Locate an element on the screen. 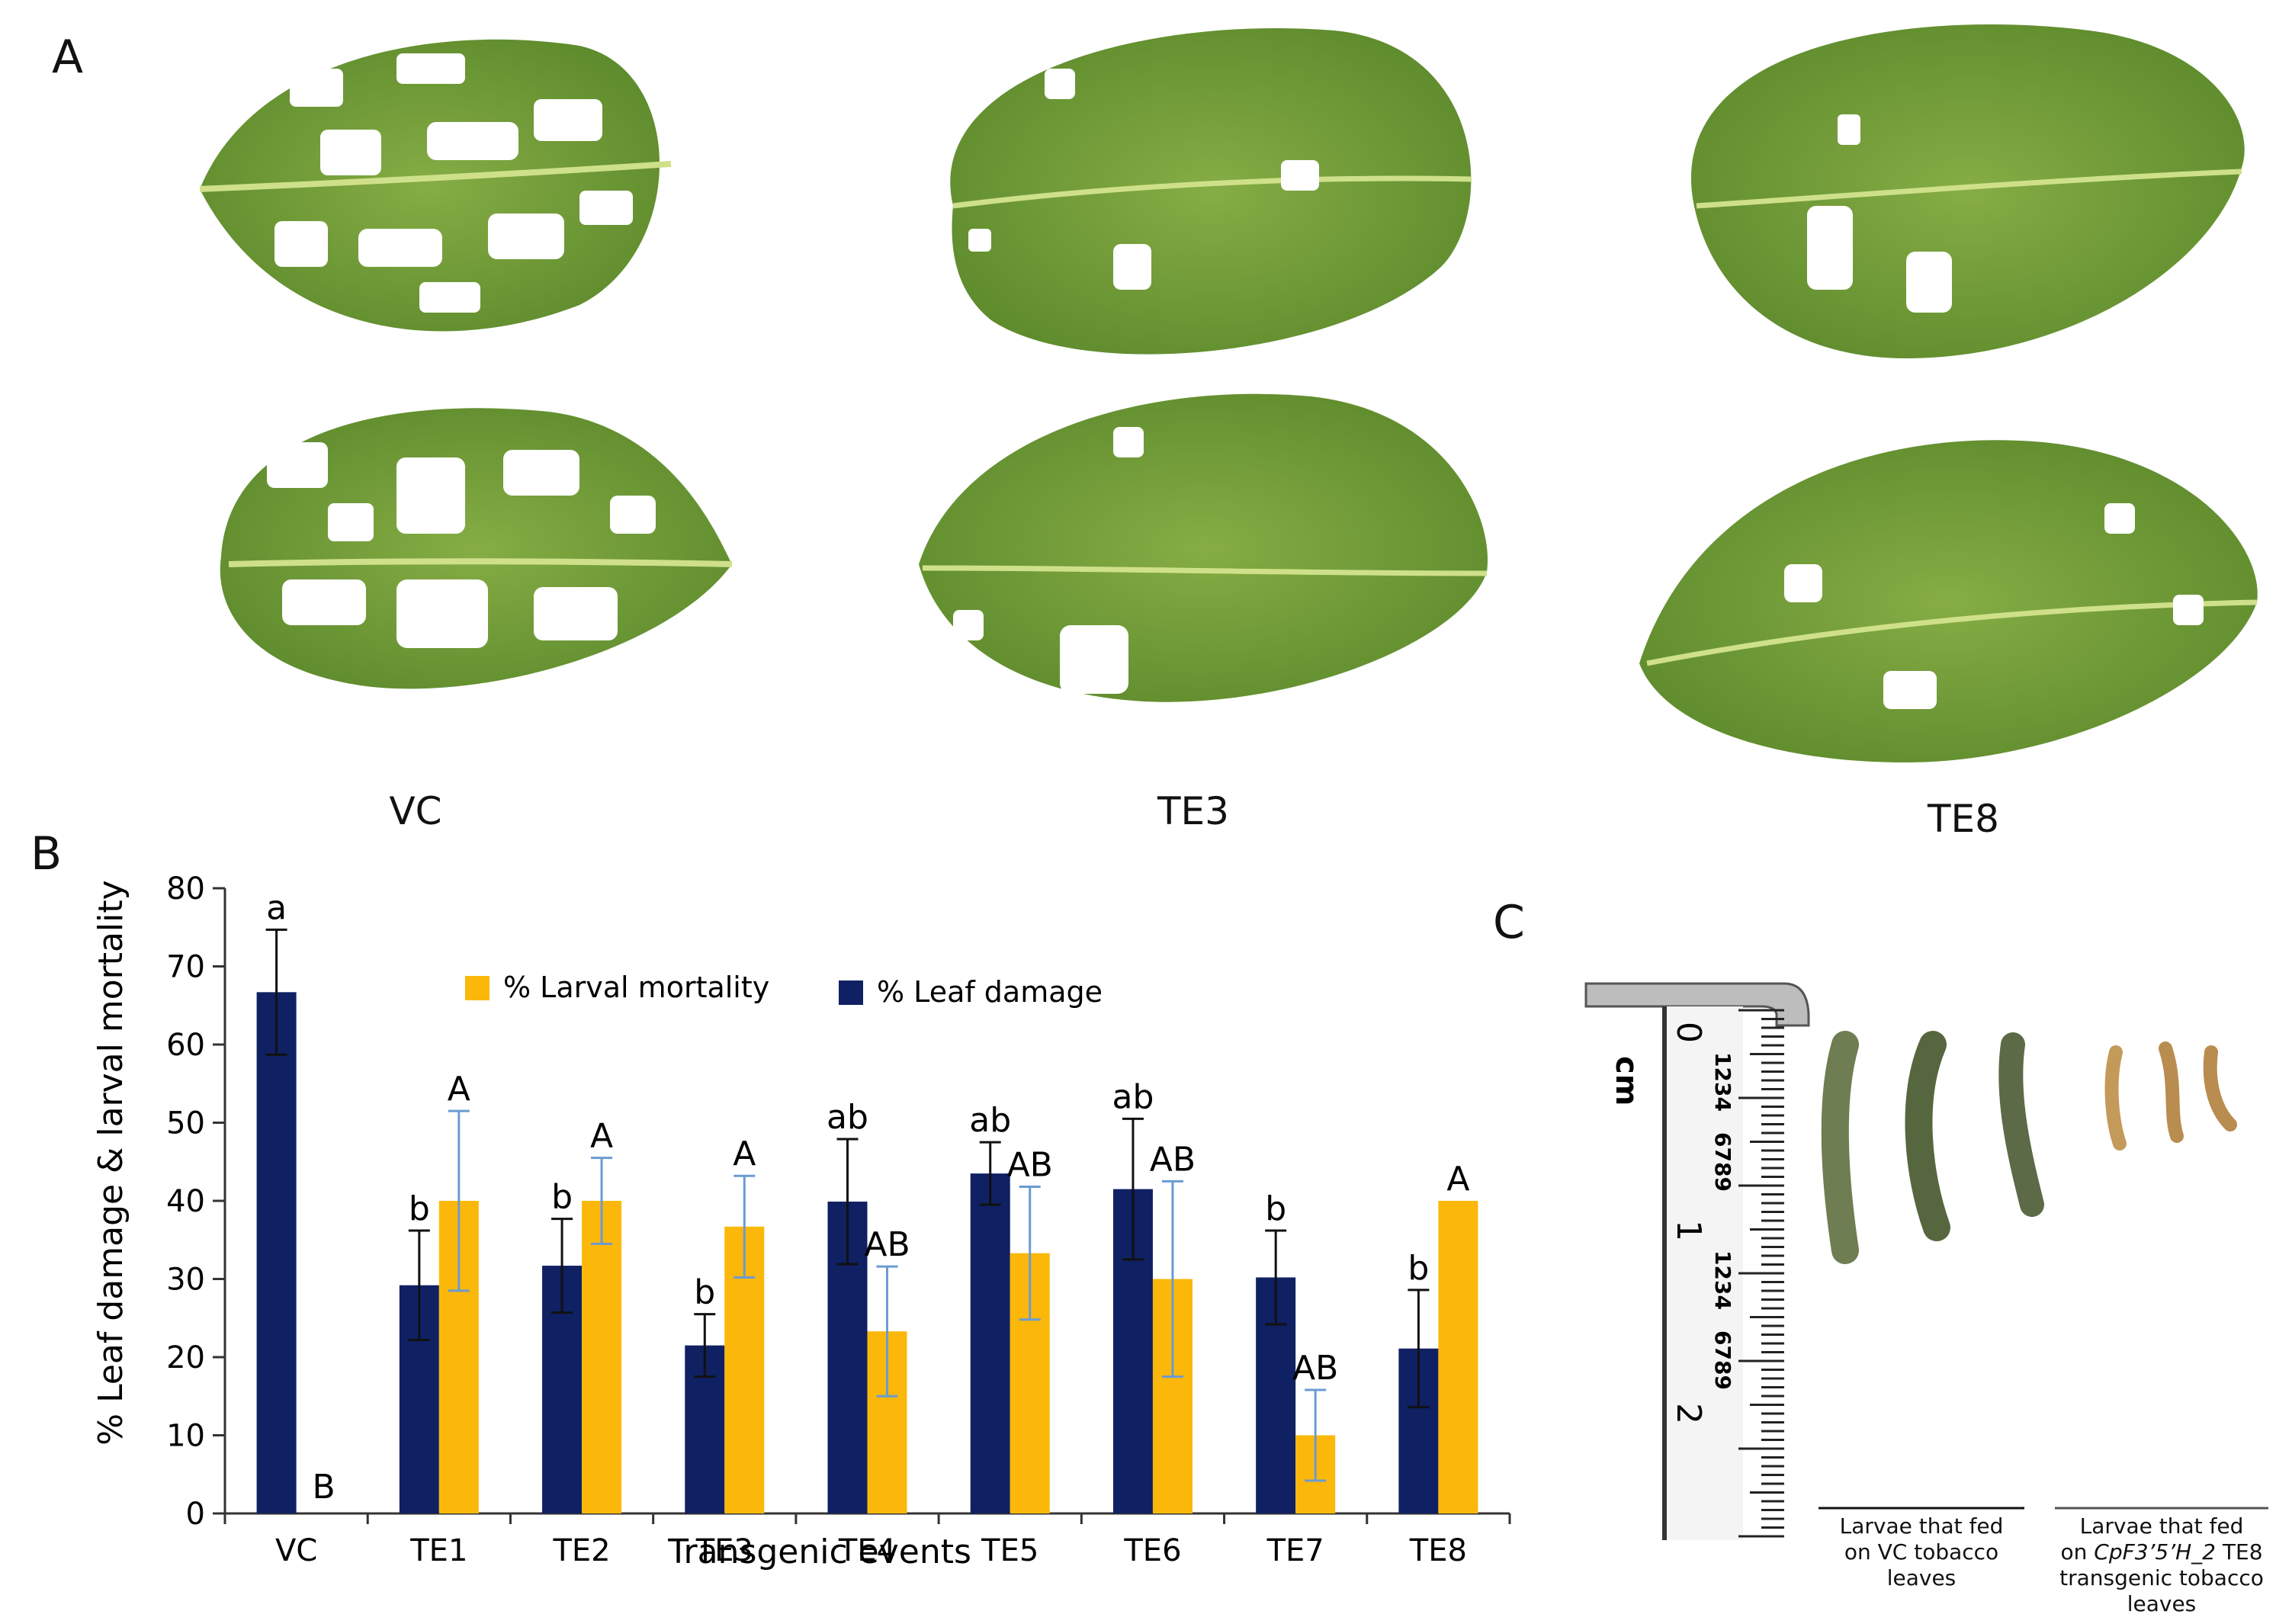  ruler-ticks is located at coordinates (1761, 1273).